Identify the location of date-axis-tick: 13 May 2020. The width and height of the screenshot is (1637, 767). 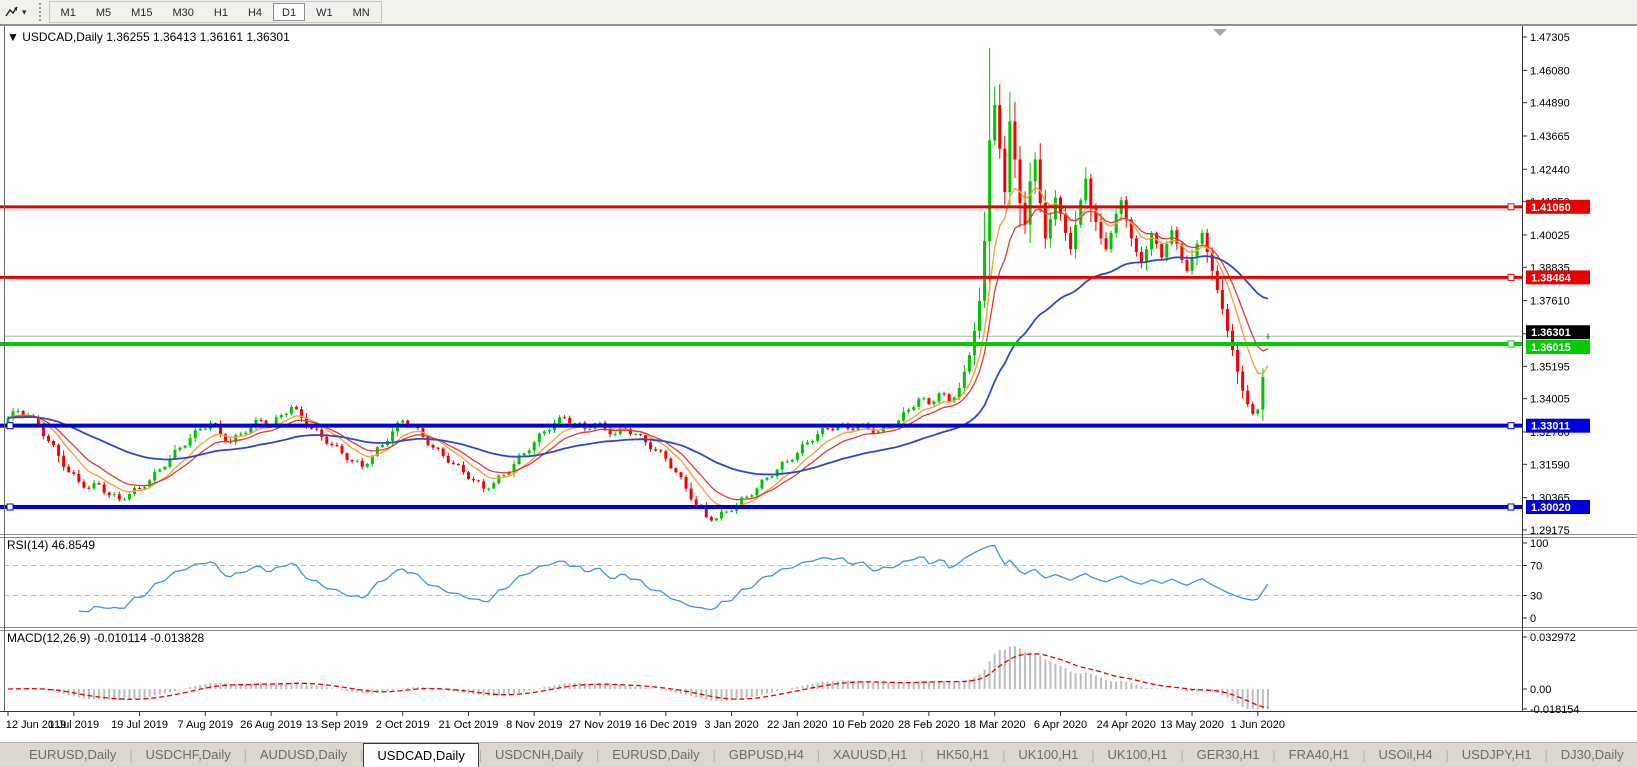
(1192, 725).